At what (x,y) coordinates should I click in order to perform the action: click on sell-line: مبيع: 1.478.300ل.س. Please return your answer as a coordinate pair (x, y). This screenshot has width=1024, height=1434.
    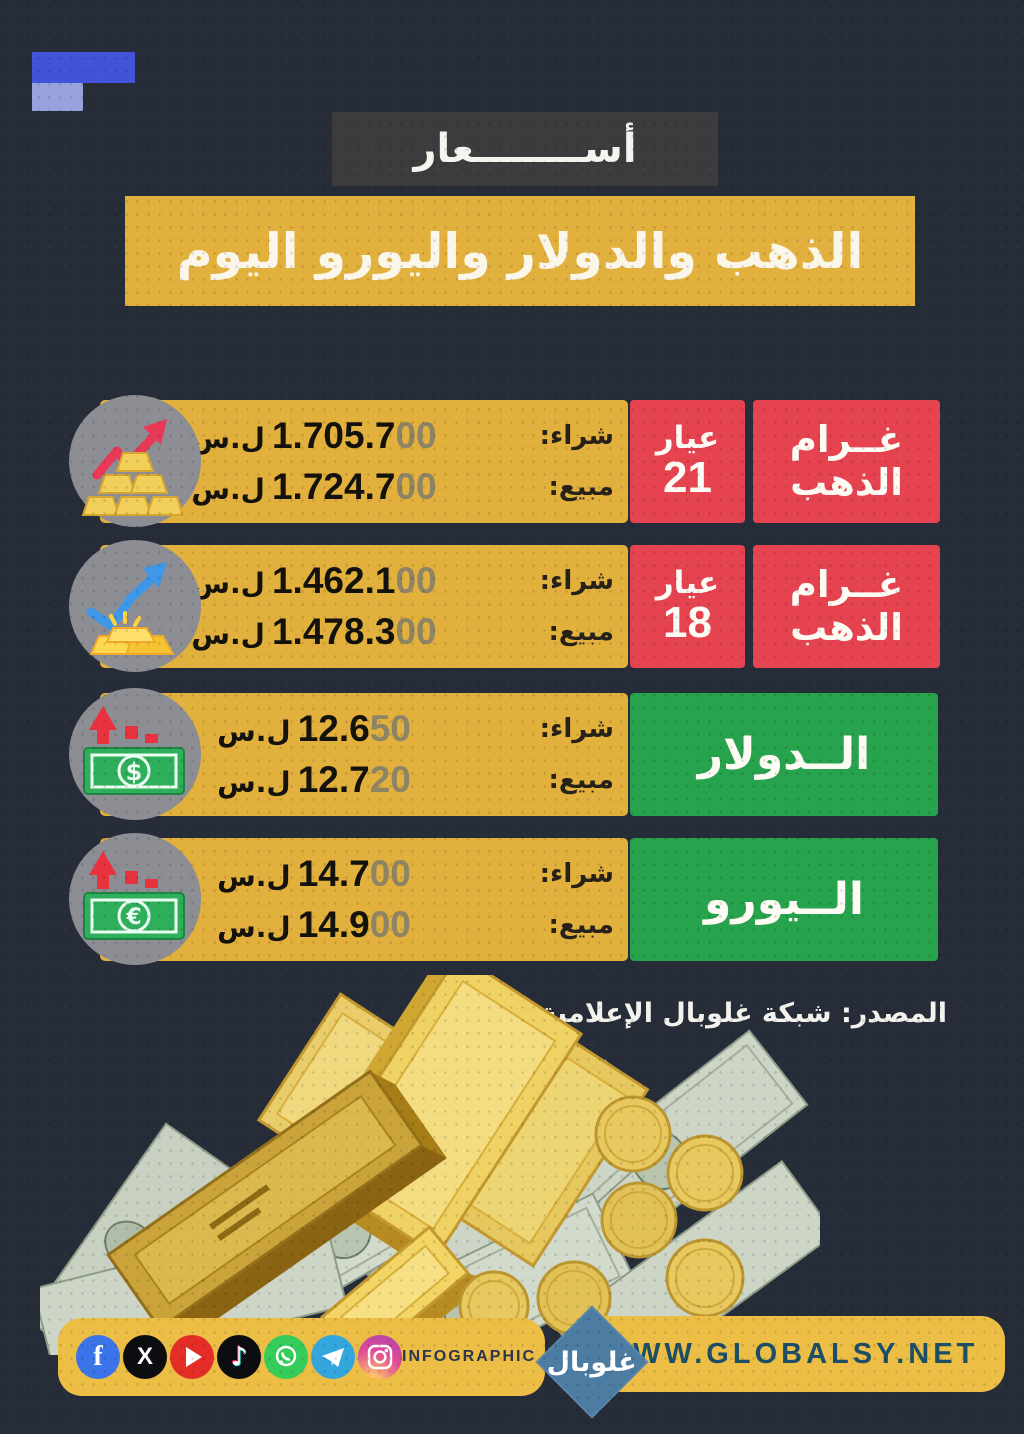
    Looking at the image, I should click on (364, 632).